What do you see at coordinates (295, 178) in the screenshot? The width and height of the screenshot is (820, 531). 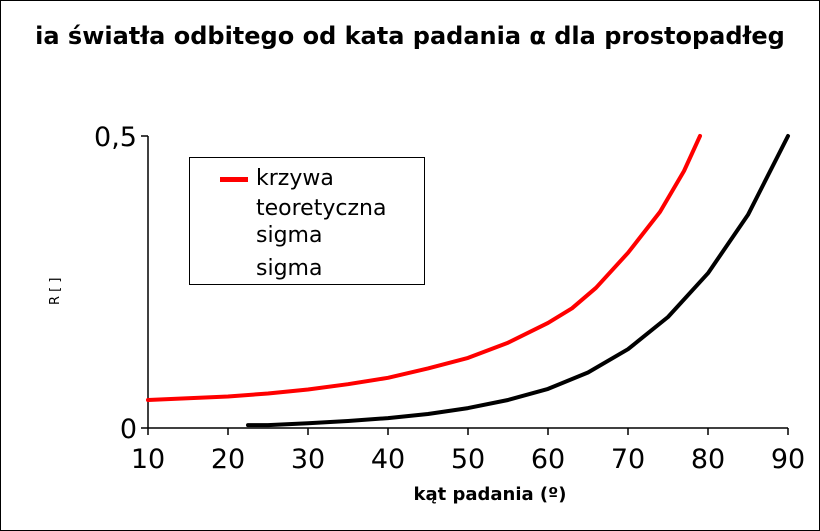 I see `legend-label-0a: krzywa` at bounding box center [295, 178].